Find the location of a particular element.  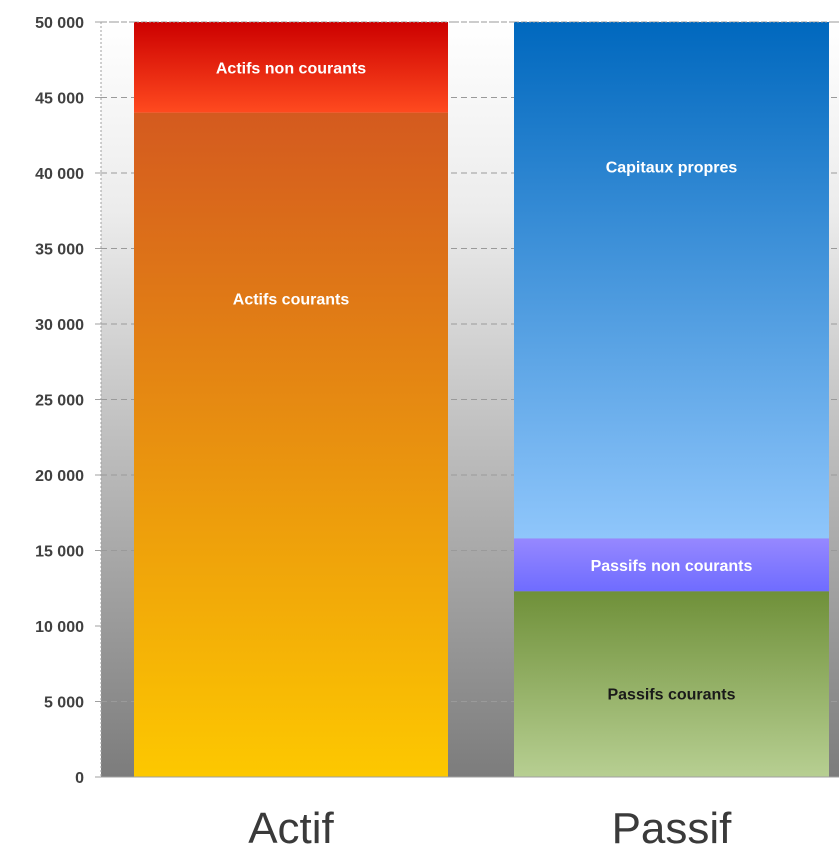

segment-label-actifs-courants: Actifs courants is located at coordinates (291, 300).